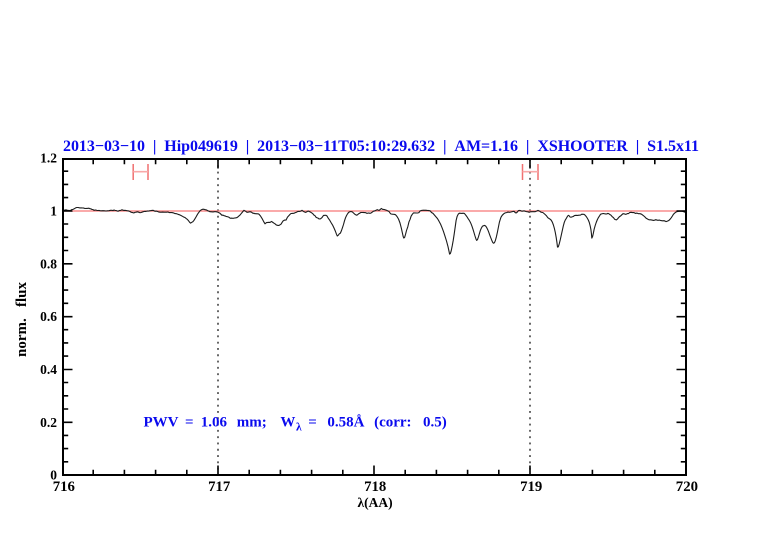  Describe the element at coordinates (48, 422) in the screenshot. I see `svg-text: 0.2` at that location.